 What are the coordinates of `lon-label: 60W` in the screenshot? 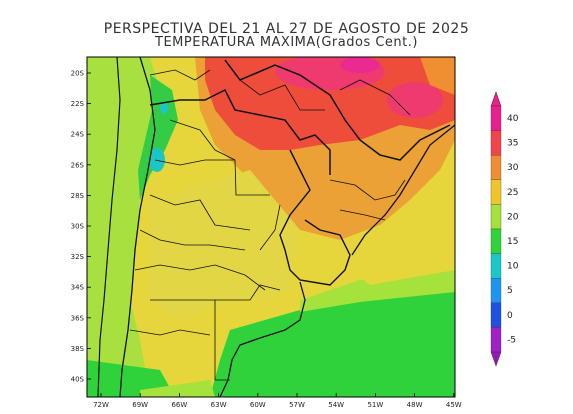 It's located at (258, 405).